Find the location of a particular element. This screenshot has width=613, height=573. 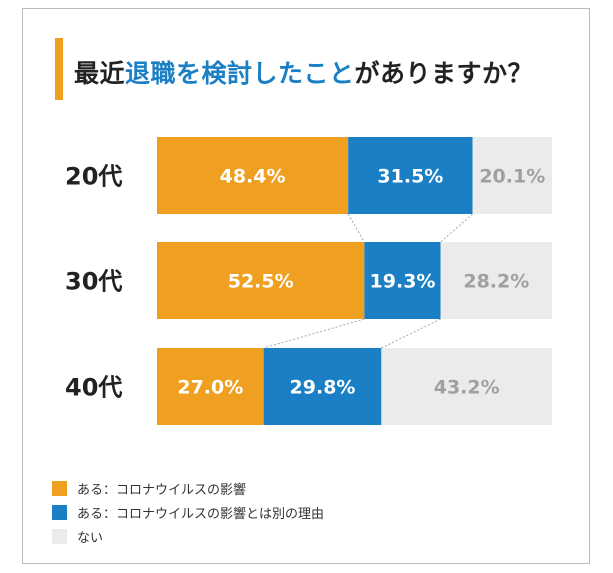

legend-label: ある：コロナウイルスの影響 is located at coordinates (162, 490).